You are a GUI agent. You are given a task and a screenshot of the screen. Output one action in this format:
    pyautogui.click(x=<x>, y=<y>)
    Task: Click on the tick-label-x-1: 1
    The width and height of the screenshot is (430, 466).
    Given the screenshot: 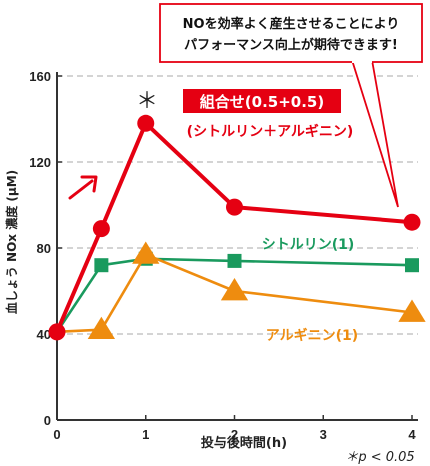 What is the action you would take?
    pyautogui.click(x=145, y=434)
    